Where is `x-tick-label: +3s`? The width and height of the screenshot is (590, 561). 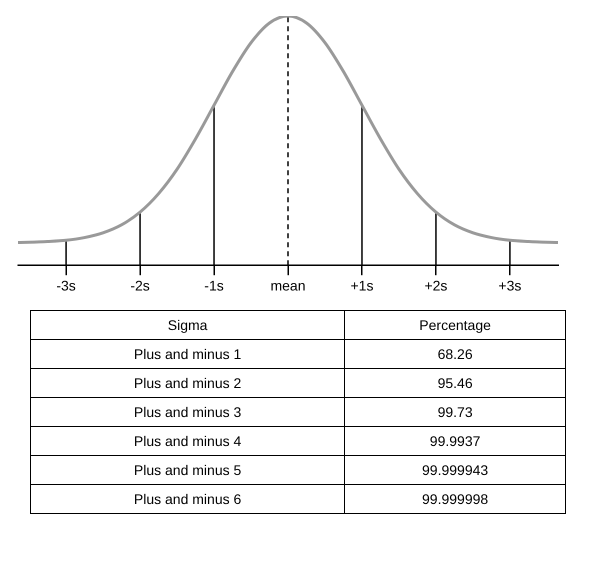 x-tick-label: +3s is located at coordinates (510, 285).